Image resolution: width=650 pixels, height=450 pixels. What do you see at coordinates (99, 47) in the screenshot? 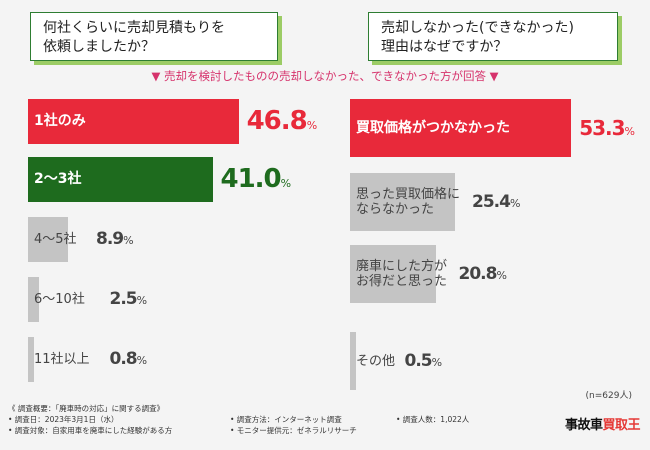
I see `question-left-line2: 依頼しましたか？` at bounding box center [99, 47].